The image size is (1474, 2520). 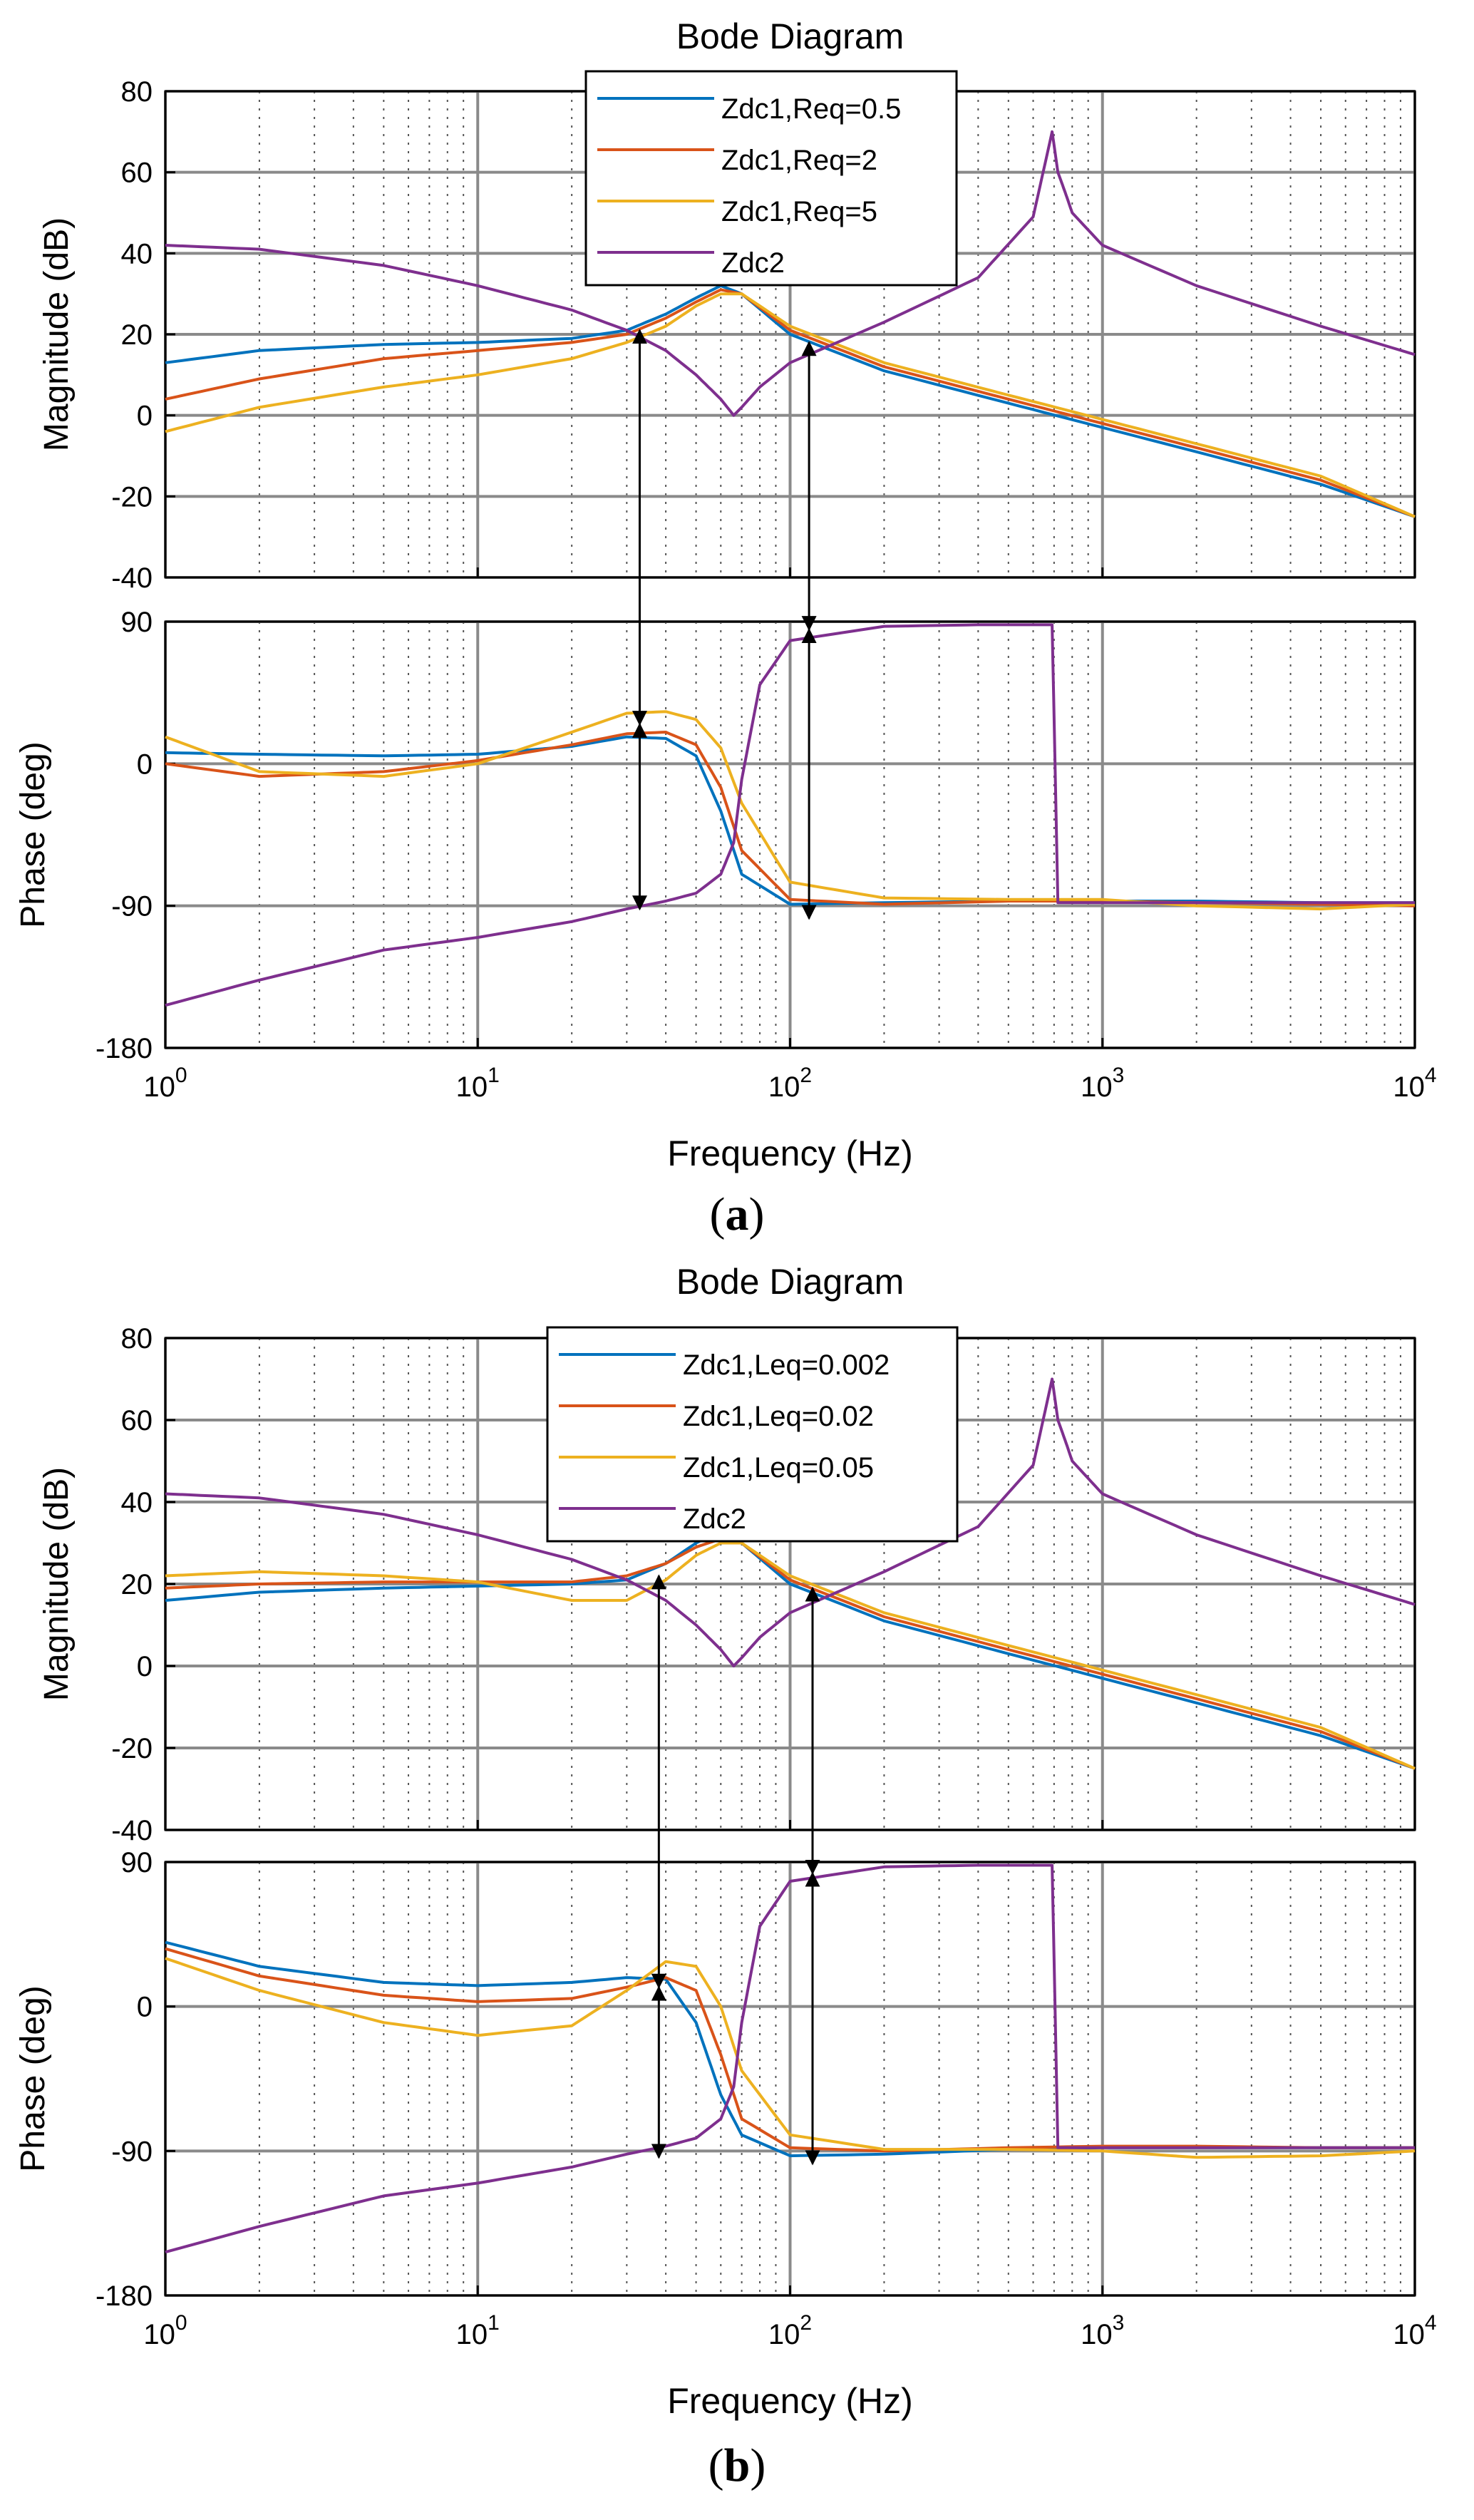 What do you see at coordinates (757, 1214) in the screenshot?
I see `panel-label-close: )` at bounding box center [757, 1214].